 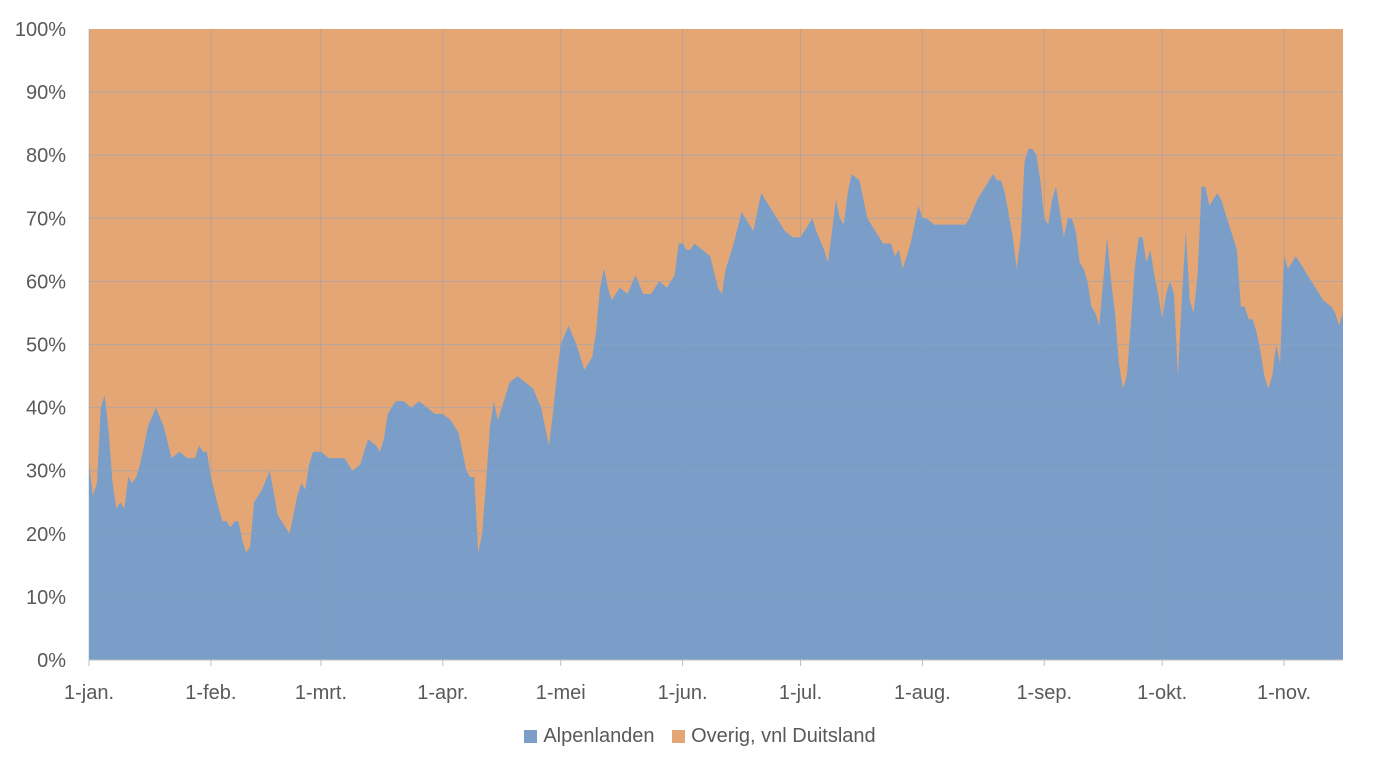 I want to click on y-tick-label: 30%, so click(x=46, y=472).